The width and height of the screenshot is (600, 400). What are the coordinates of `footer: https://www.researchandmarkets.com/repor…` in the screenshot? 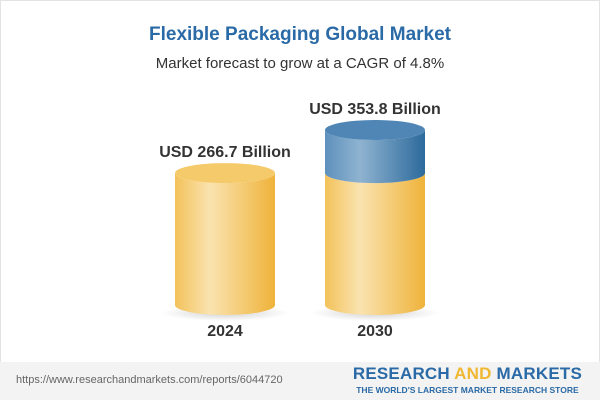 It's located at (300, 381).